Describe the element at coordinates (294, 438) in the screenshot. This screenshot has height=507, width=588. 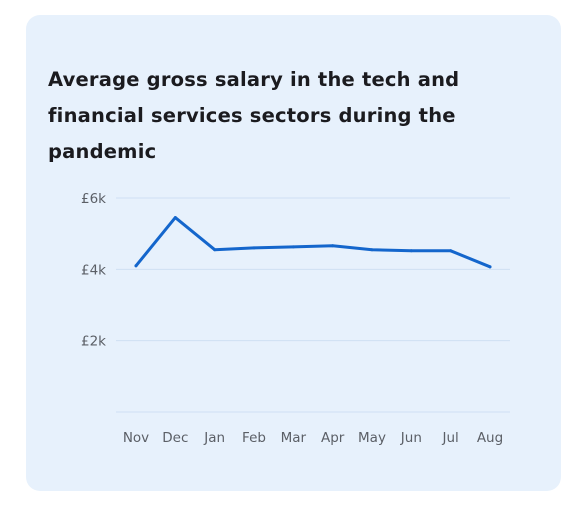
I see `x-tick-label: Mar` at that location.